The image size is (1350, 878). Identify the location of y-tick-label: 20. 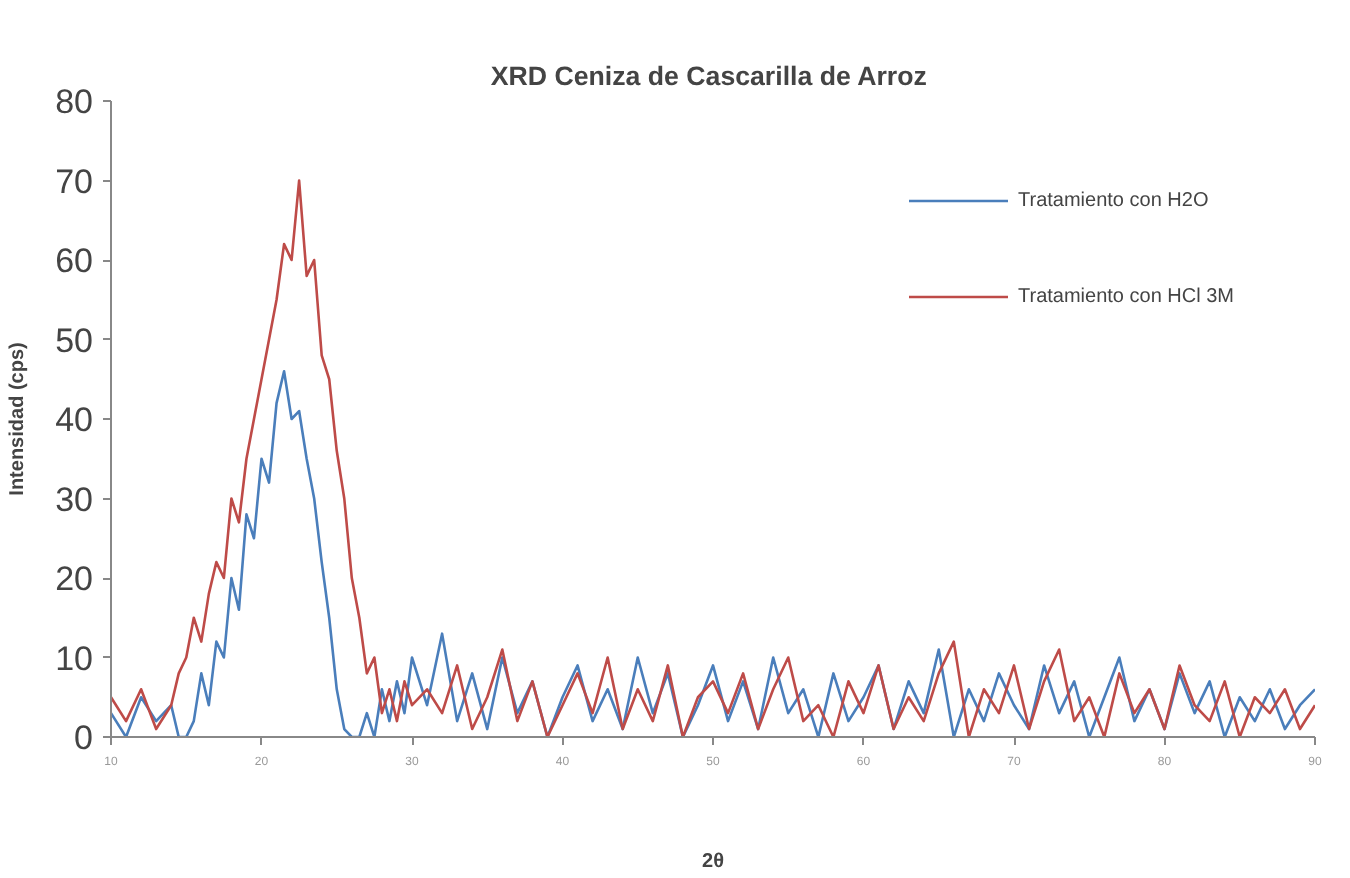
(74, 579).